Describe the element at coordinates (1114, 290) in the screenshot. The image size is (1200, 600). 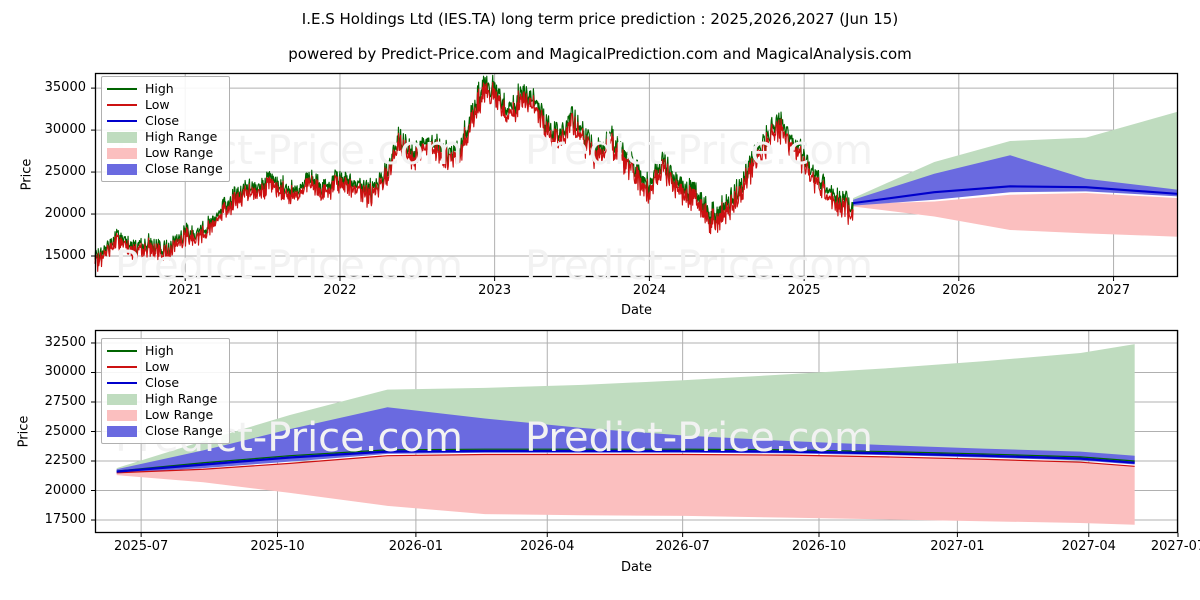
I see `x-tick-label: 2027` at that location.